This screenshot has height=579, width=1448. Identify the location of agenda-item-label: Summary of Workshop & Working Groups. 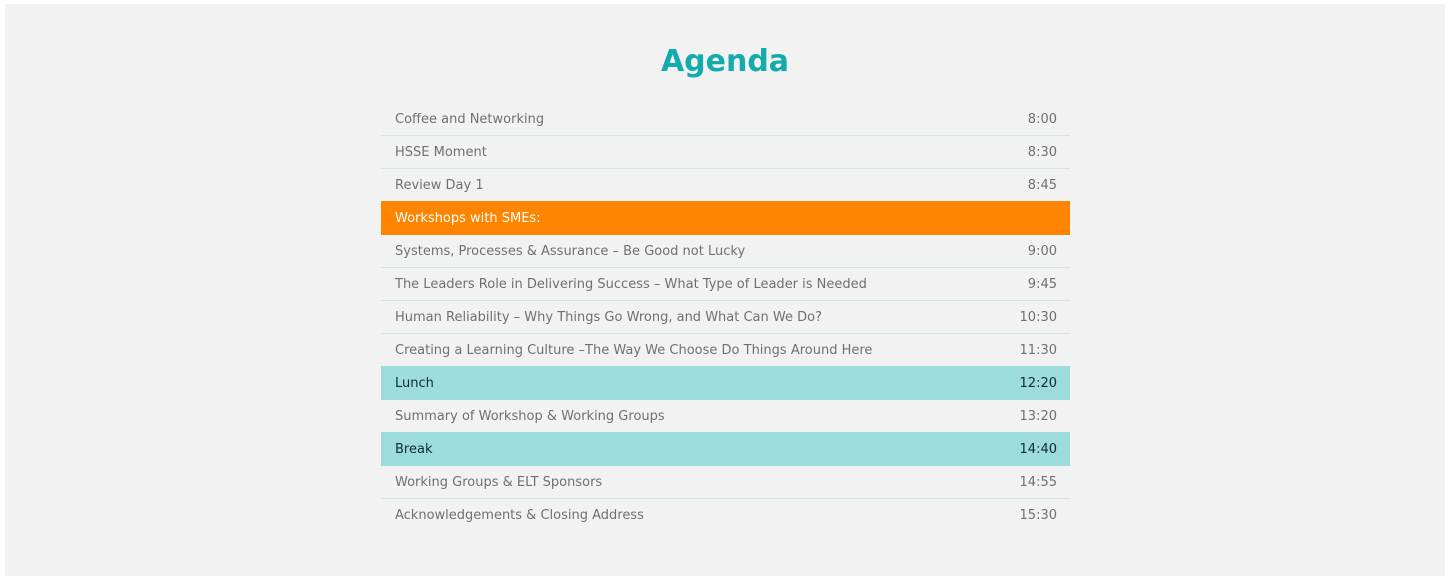
(530, 416).